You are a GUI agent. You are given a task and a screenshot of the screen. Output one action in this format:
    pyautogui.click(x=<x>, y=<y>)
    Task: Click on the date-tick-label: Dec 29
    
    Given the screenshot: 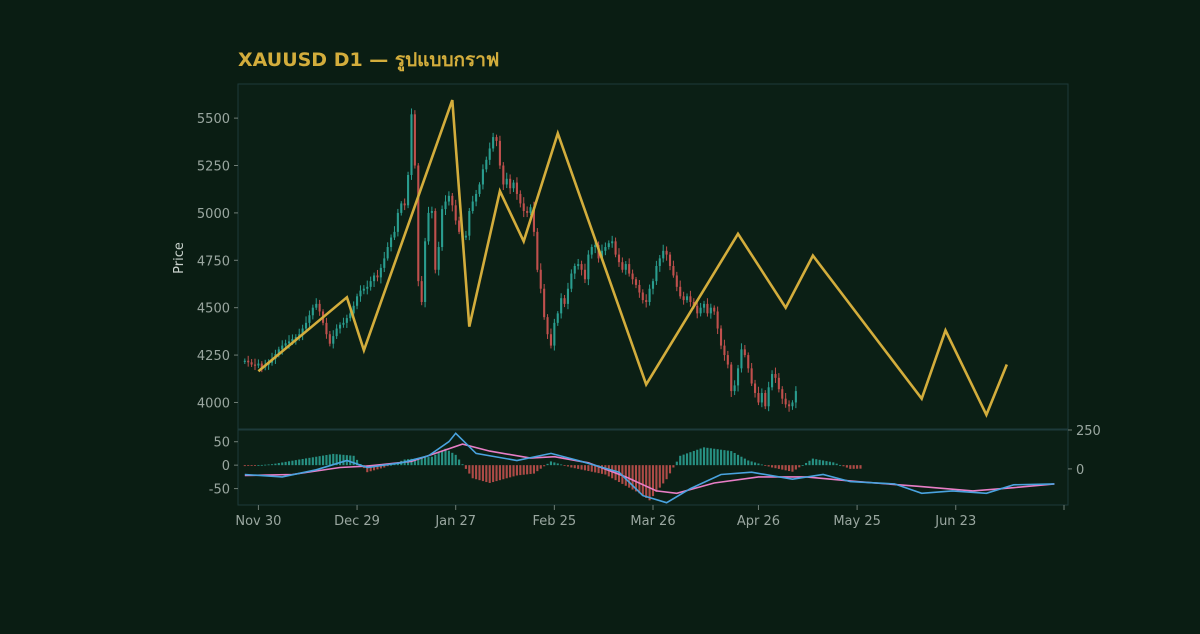 What is the action you would take?
    pyautogui.click(x=357, y=521)
    